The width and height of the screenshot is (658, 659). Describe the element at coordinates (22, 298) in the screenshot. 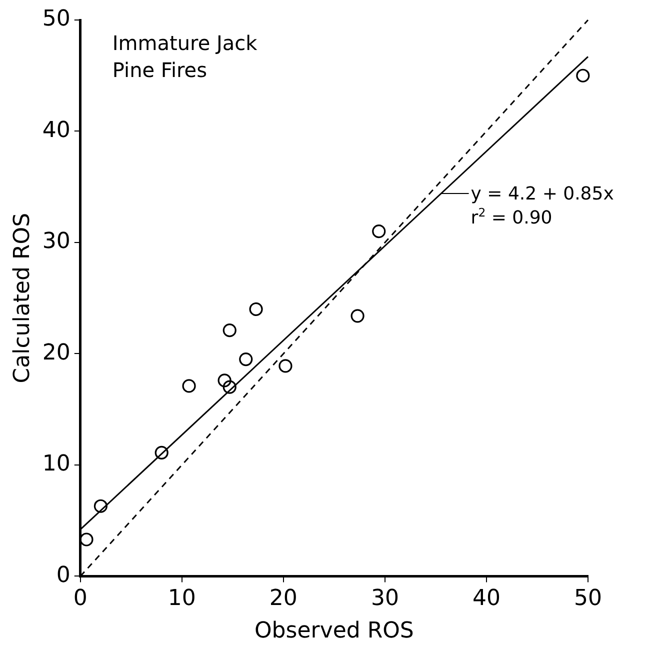

I see `y-axis-title: Calculated ROS` at that location.